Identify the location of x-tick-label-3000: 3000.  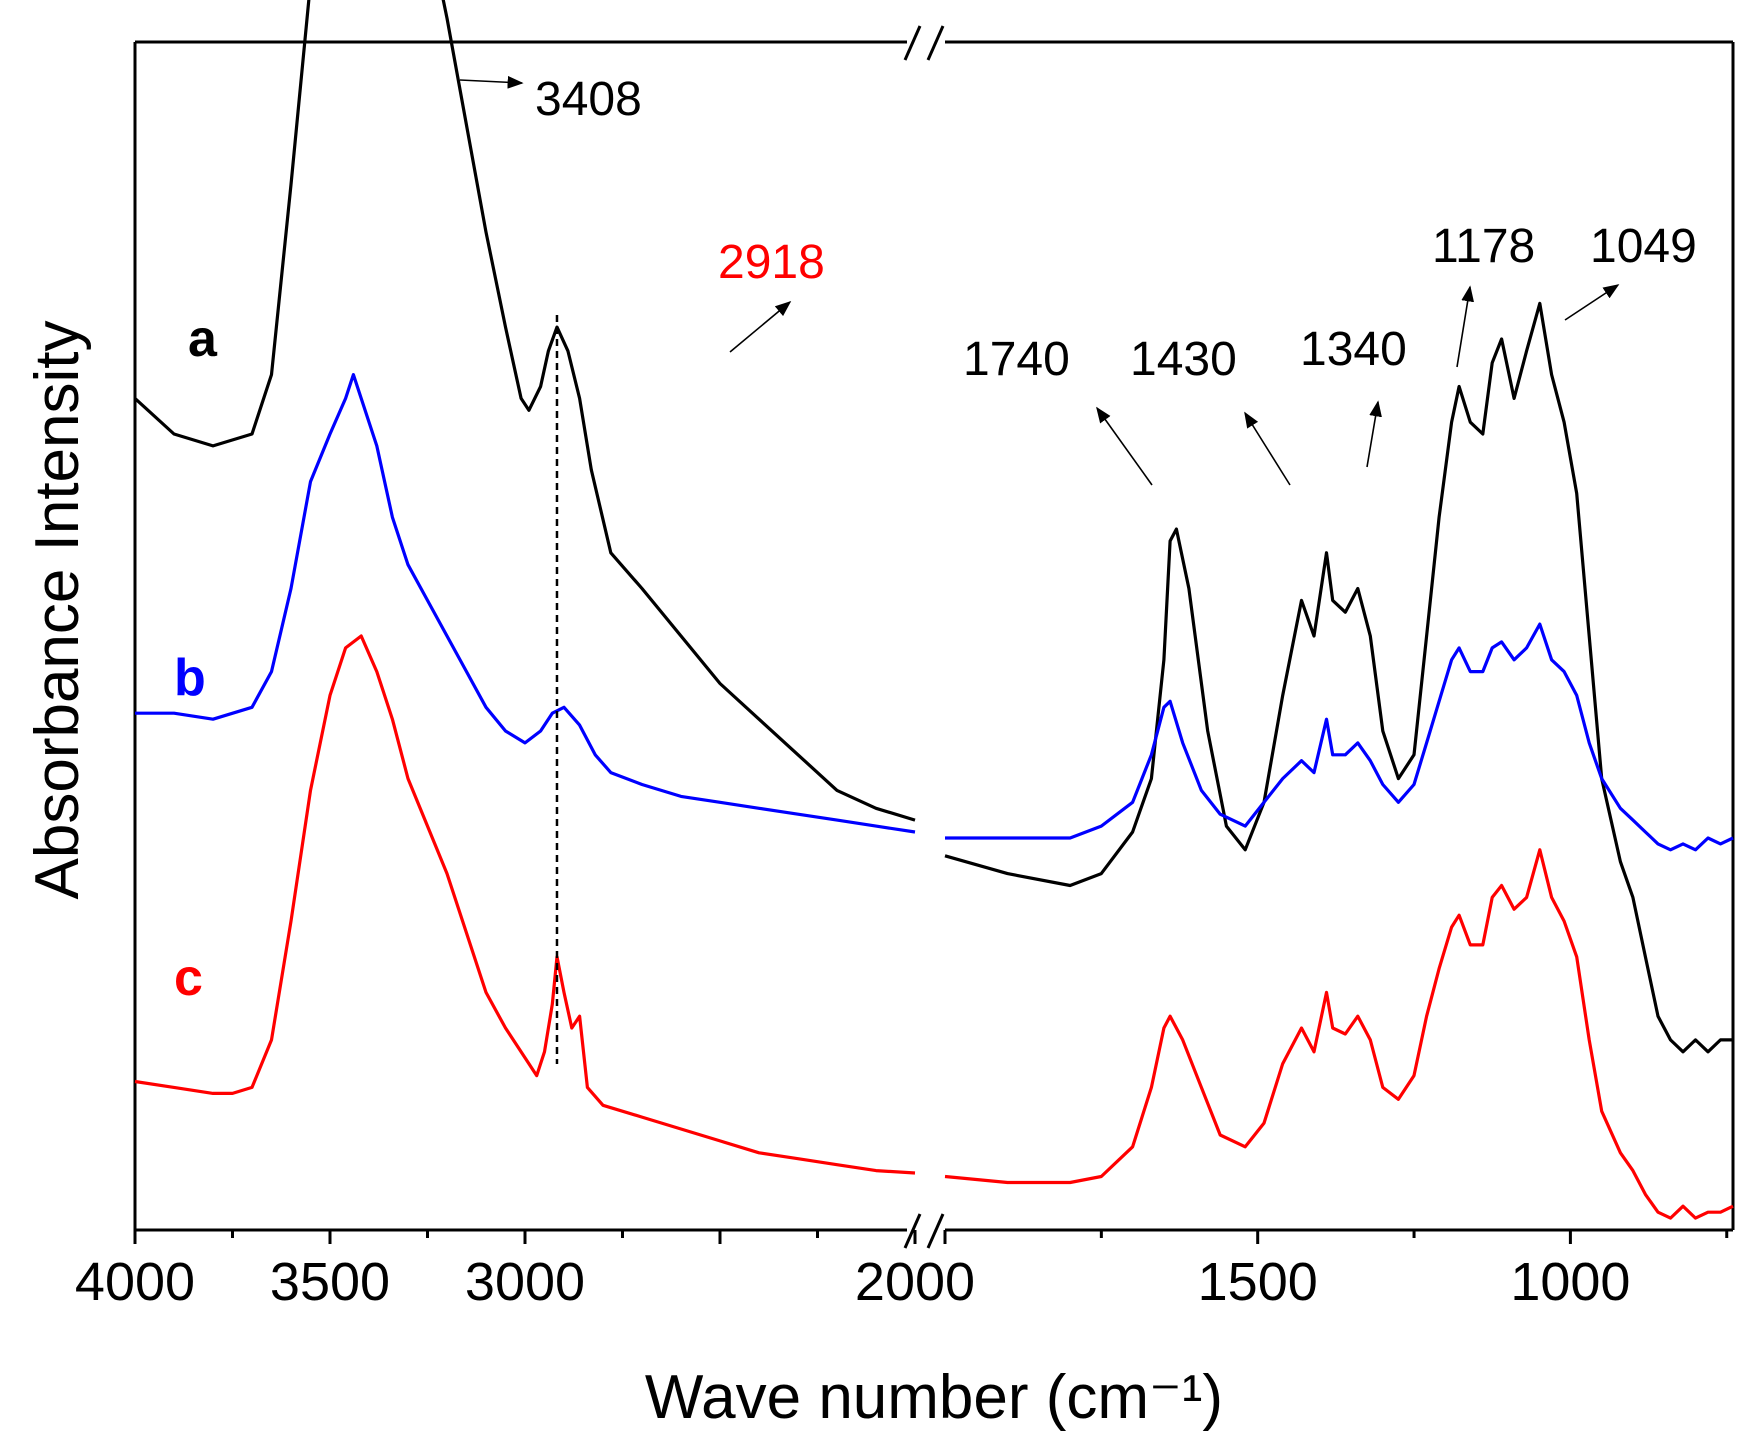
(525, 1282).